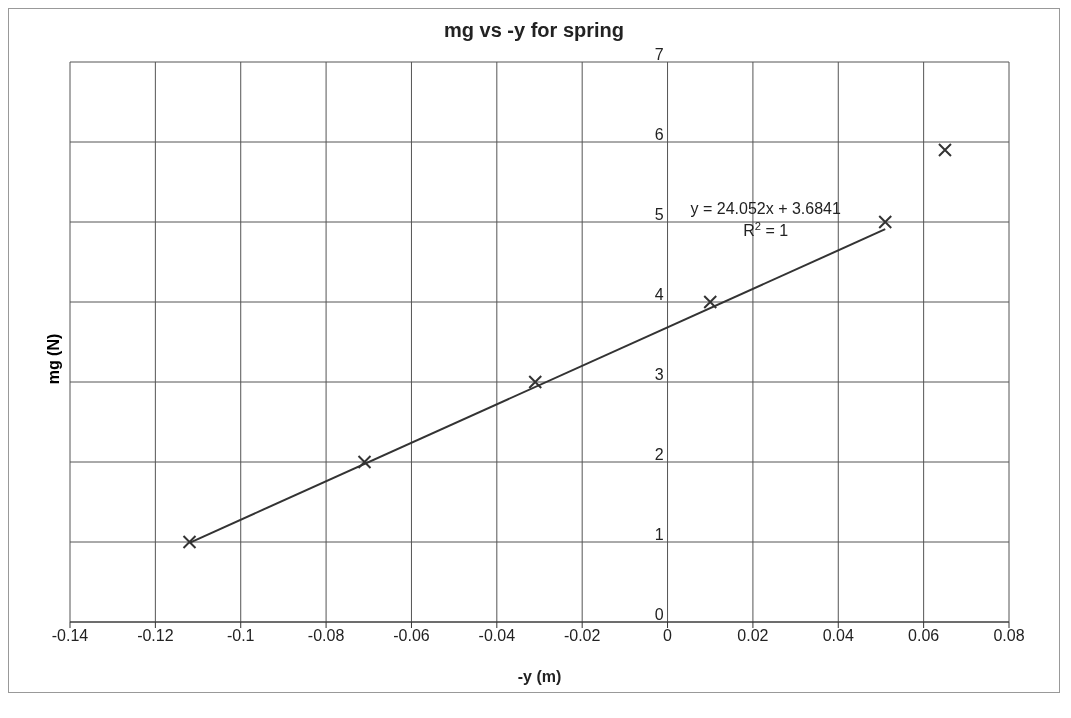  I want to click on x-tick-label: -0.06, so click(411, 636).